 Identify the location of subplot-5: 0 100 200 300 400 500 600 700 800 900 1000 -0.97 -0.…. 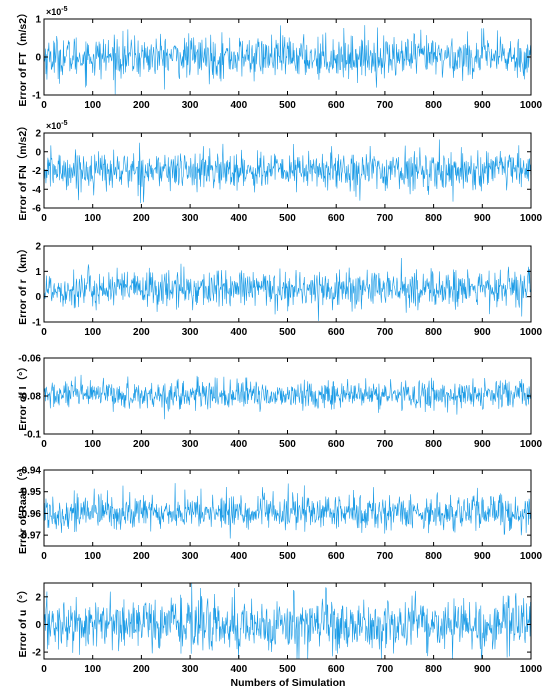
(279, 512).